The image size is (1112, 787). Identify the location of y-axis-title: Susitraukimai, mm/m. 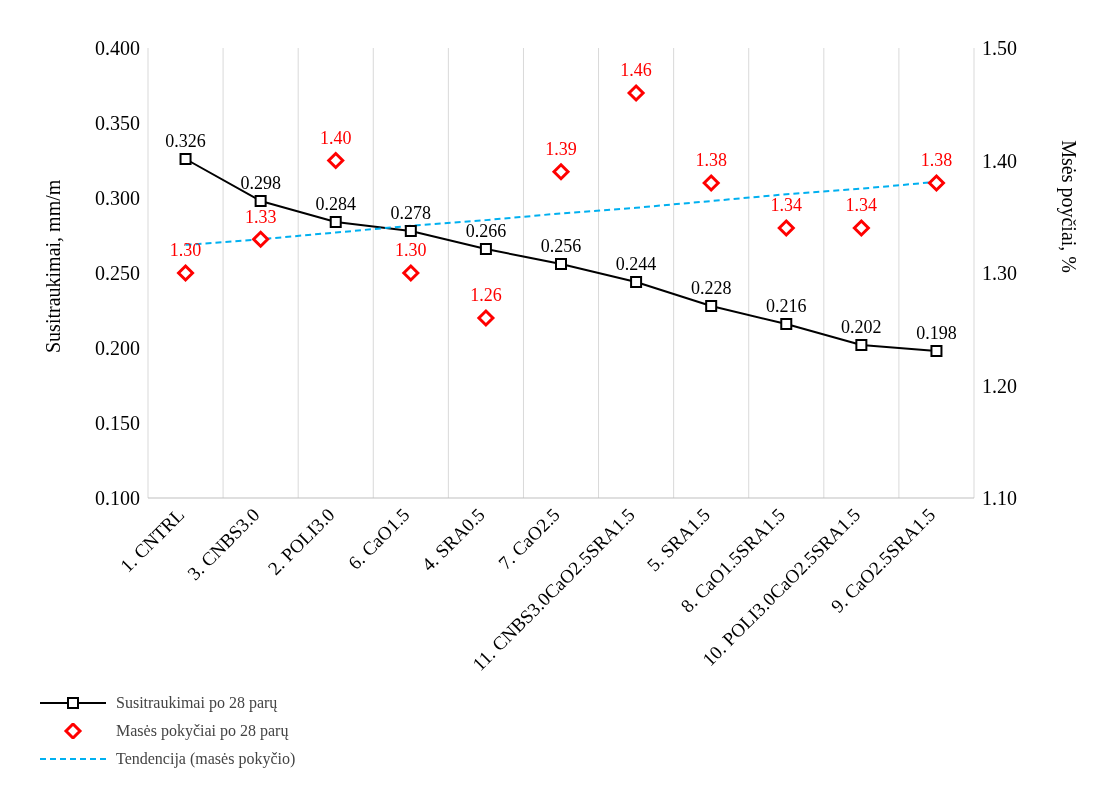
(53, 266).